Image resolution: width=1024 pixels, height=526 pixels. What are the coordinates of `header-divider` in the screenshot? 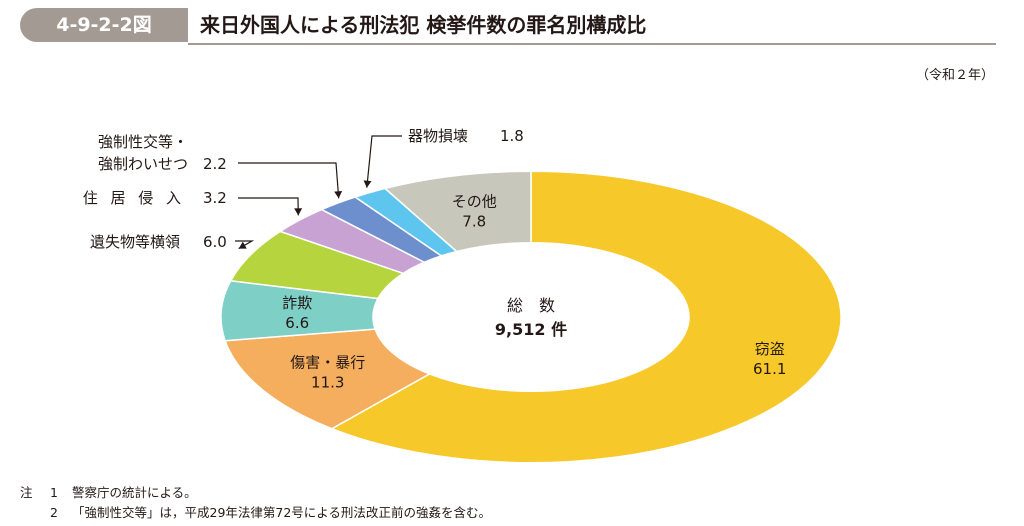 It's located at (592, 44).